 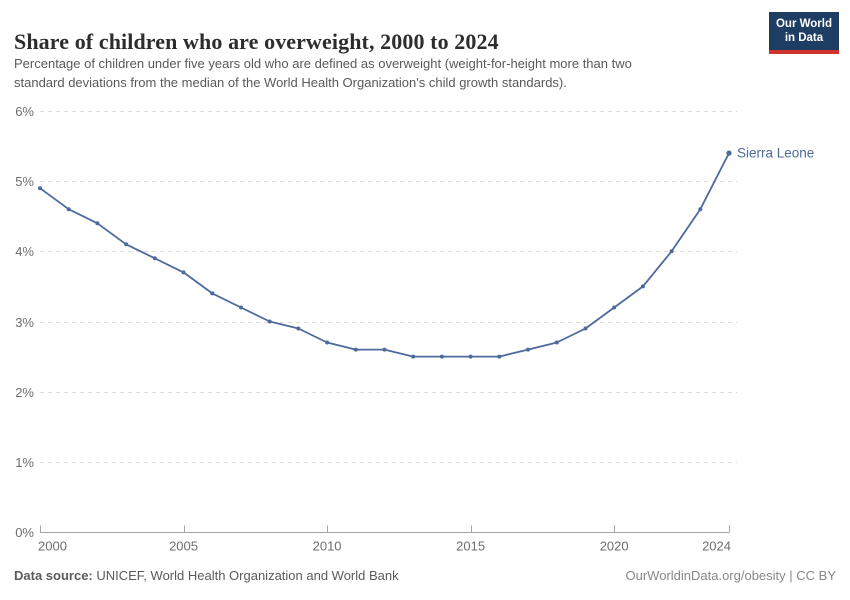 I want to click on data-point-2005, so click(x=183, y=272).